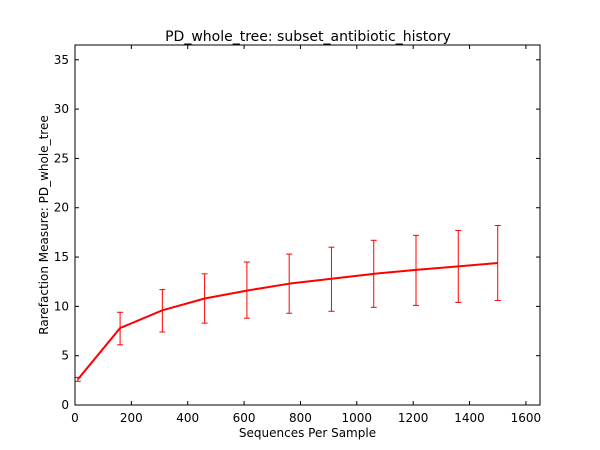 The width and height of the screenshot is (600, 450). I want to click on y-tick-label: 35, so click(61, 60).